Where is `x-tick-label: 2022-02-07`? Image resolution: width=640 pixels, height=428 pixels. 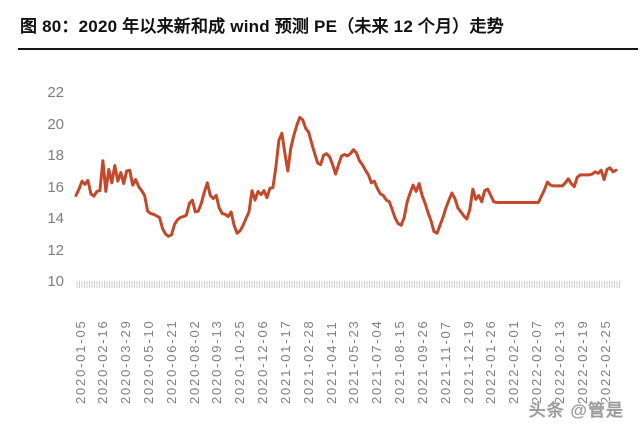 x-tick-label: 2022-02-07 is located at coordinates (537, 362).